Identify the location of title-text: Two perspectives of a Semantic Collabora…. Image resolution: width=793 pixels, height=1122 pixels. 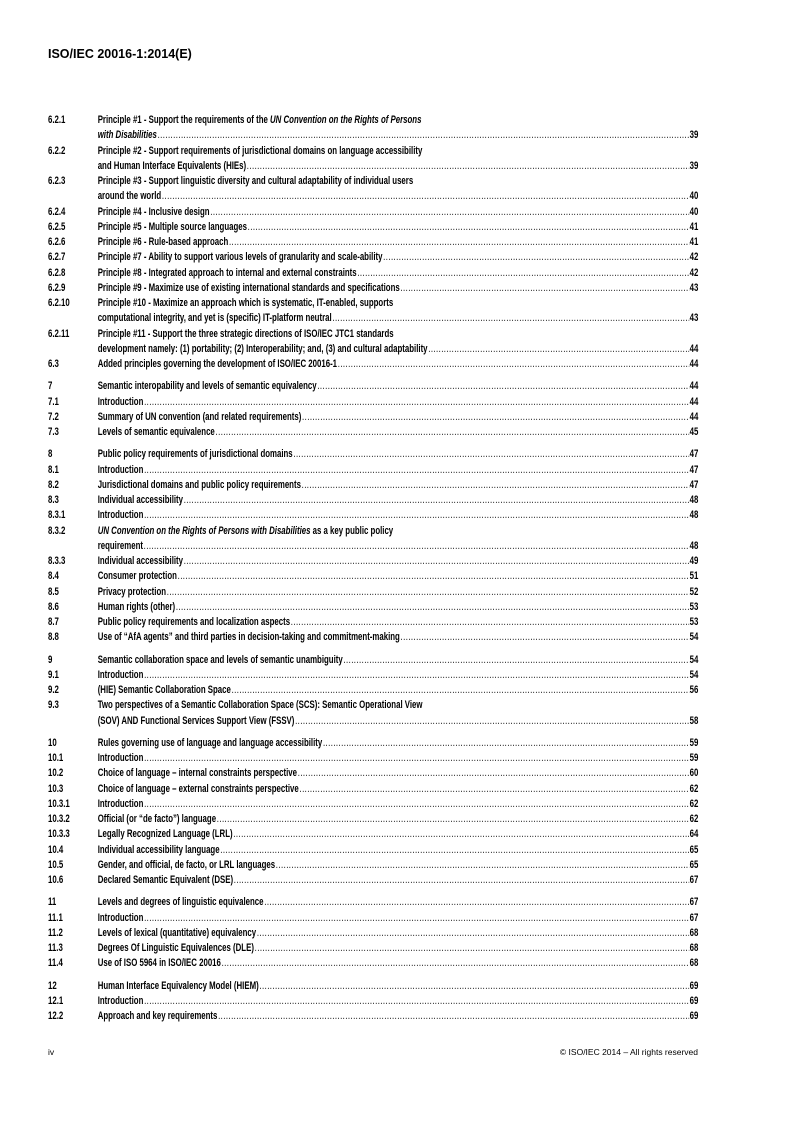
(260, 705).